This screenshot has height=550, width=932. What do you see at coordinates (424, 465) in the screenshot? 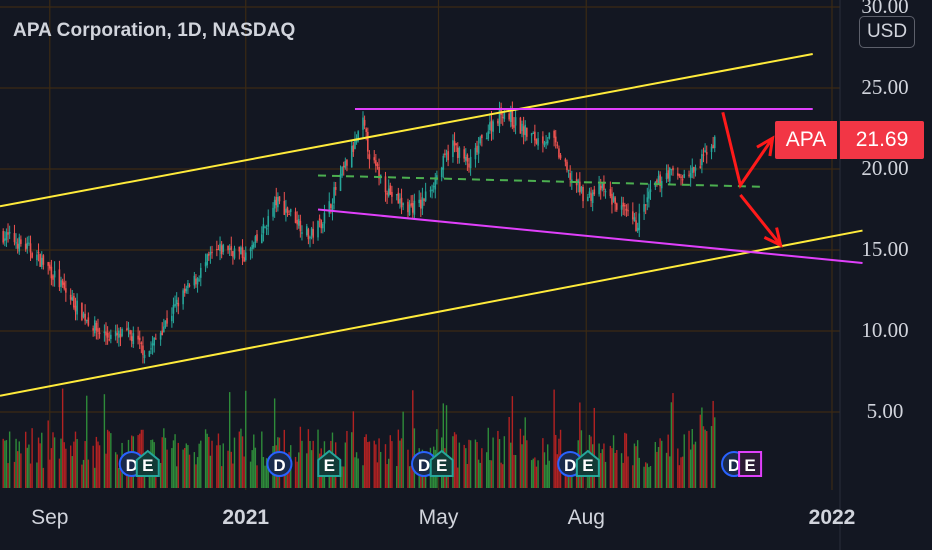
I see `event-badge-label: D` at bounding box center [424, 465].